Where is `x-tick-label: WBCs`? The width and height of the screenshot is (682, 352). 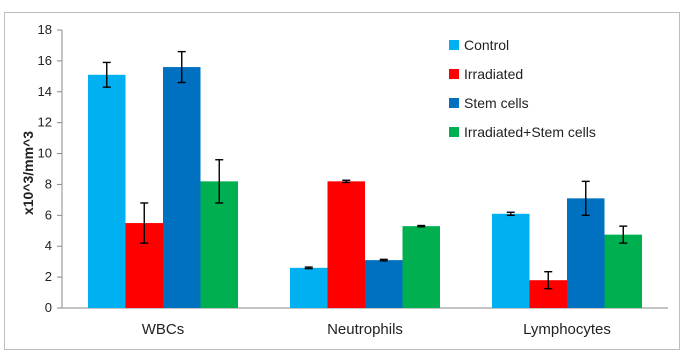 x-tick-label: WBCs is located at coordinates (163, 329).